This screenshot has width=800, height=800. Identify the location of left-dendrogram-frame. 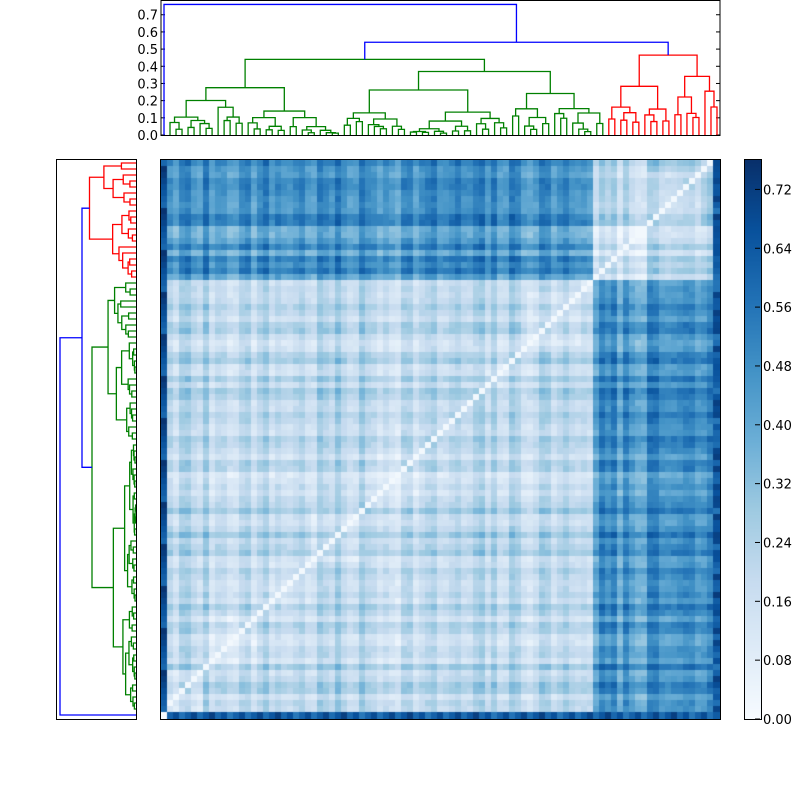
(96, 439).